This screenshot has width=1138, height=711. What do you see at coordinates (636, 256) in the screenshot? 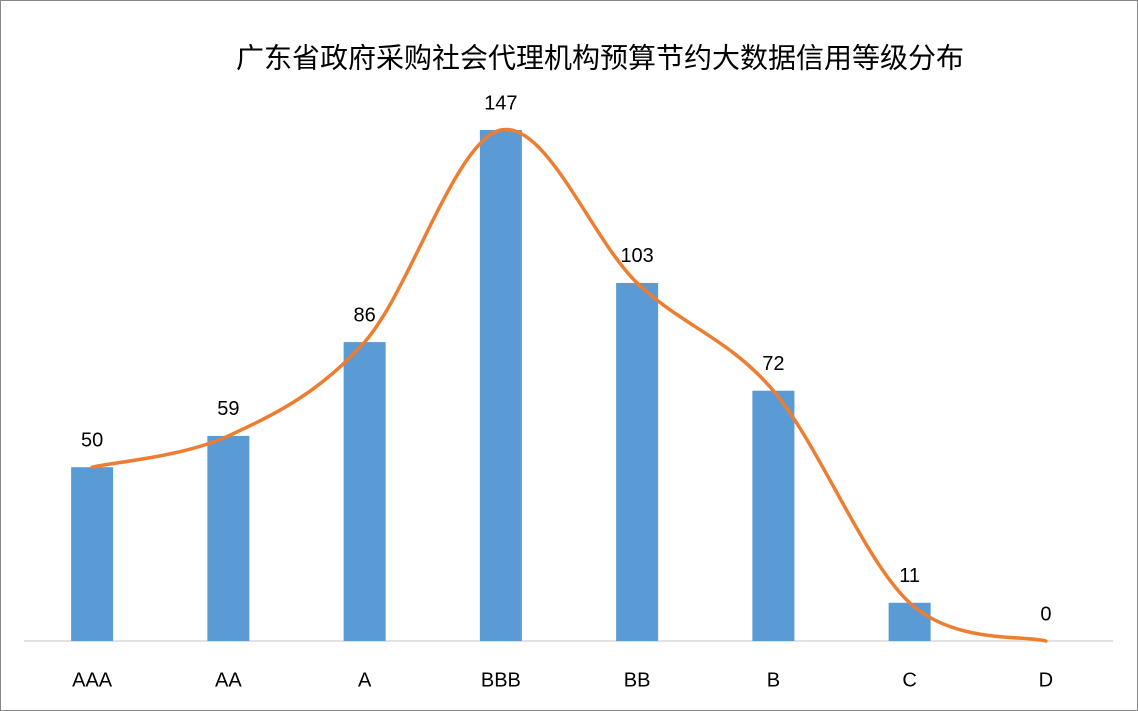
I see `value-label: 103` at bounding box center [636, 256].